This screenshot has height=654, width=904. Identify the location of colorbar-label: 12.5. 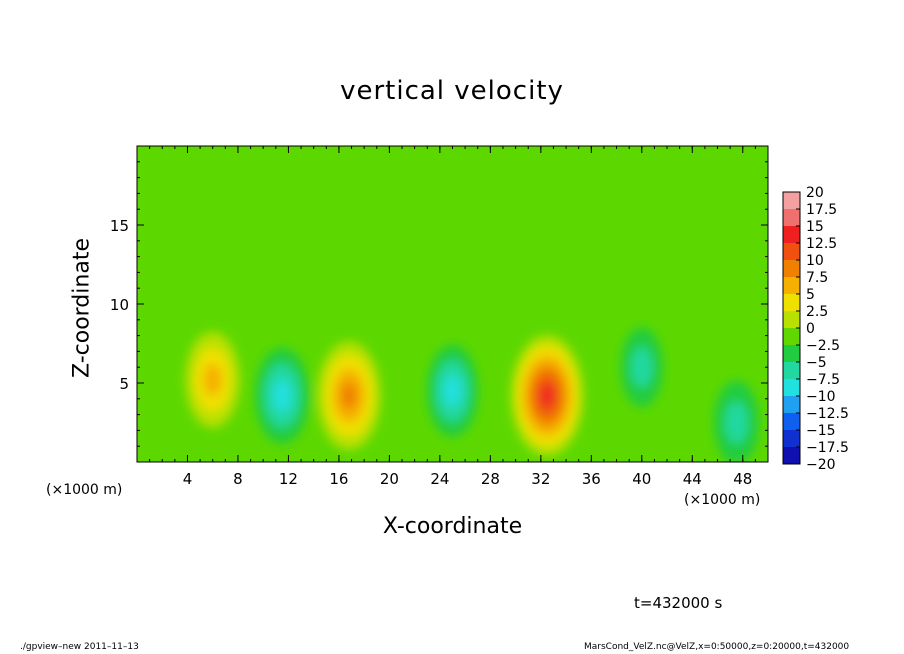
(821, 244).